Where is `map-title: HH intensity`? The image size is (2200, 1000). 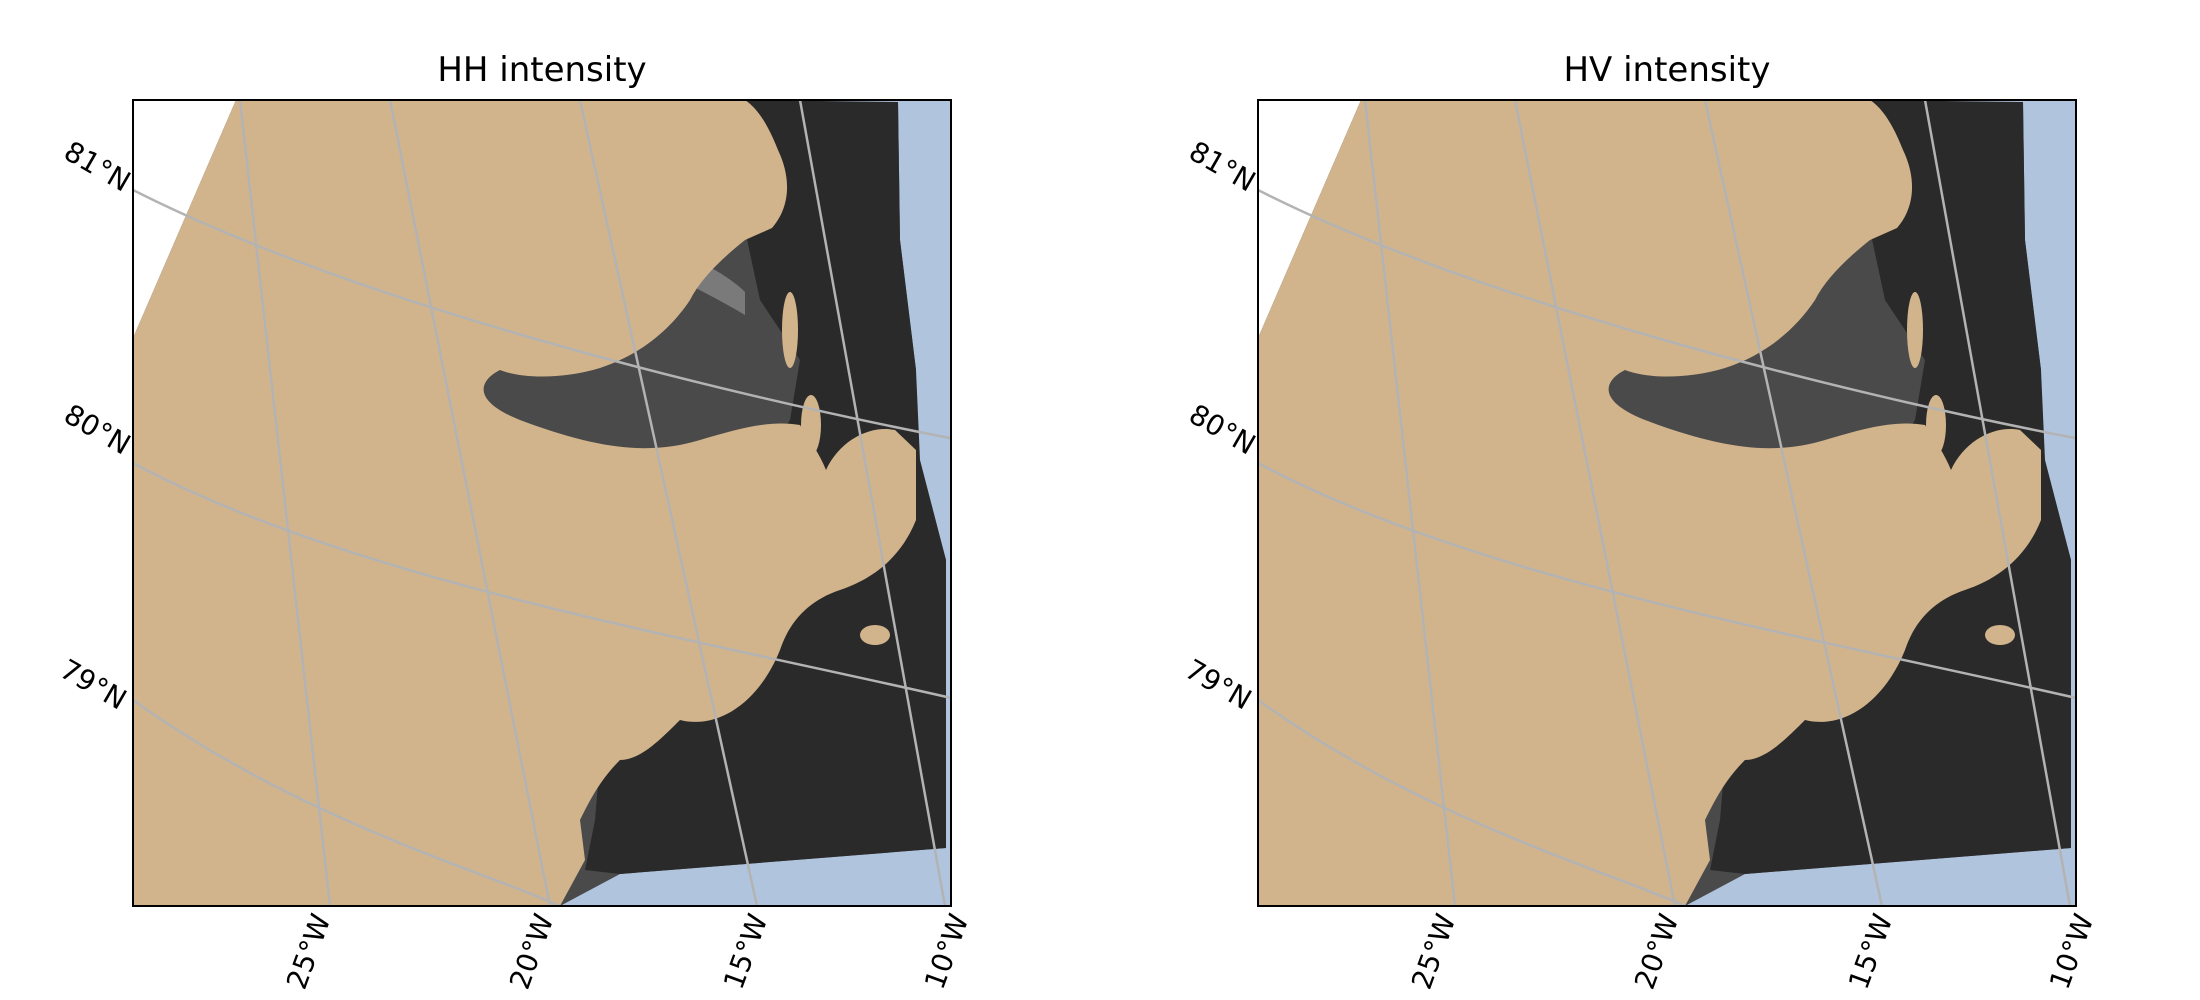 map-title: HH intensity is located at coordinates (542, 70).